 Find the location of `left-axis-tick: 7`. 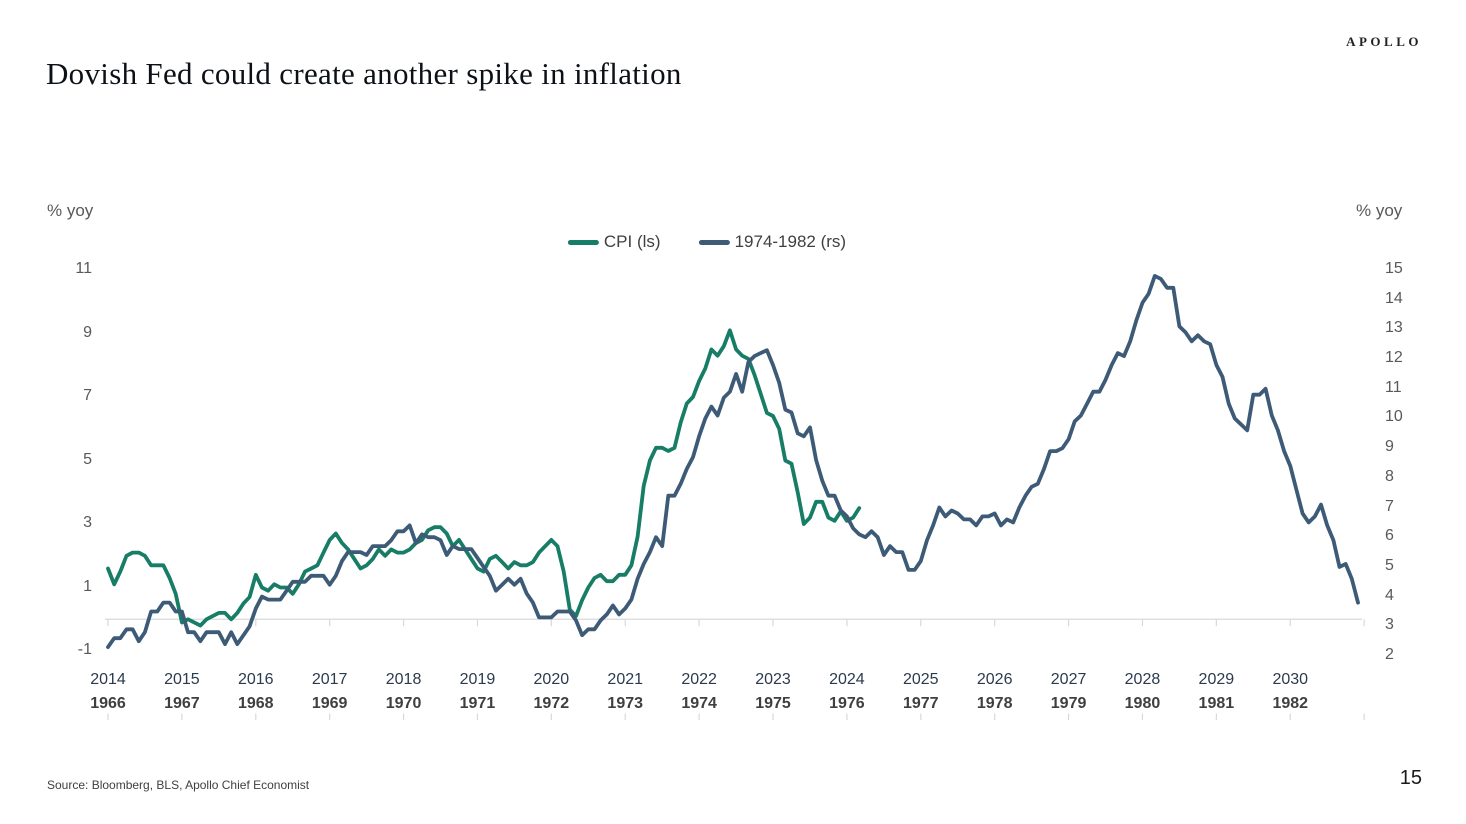

left-axis-tick: 7 is located at coordinates (87, 395).